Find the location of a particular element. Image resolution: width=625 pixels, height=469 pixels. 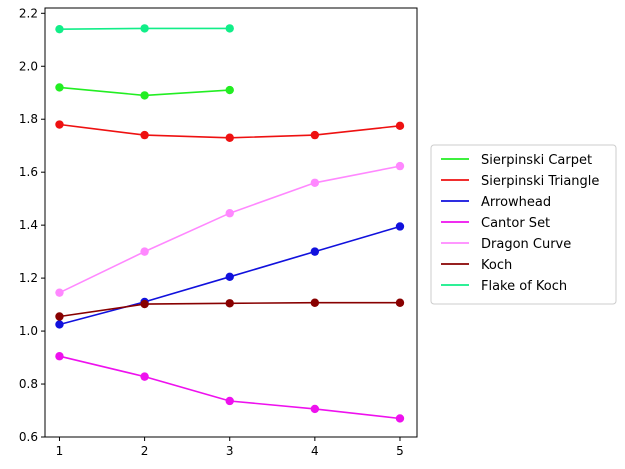

legend-box is located at coordinates (523, 224).